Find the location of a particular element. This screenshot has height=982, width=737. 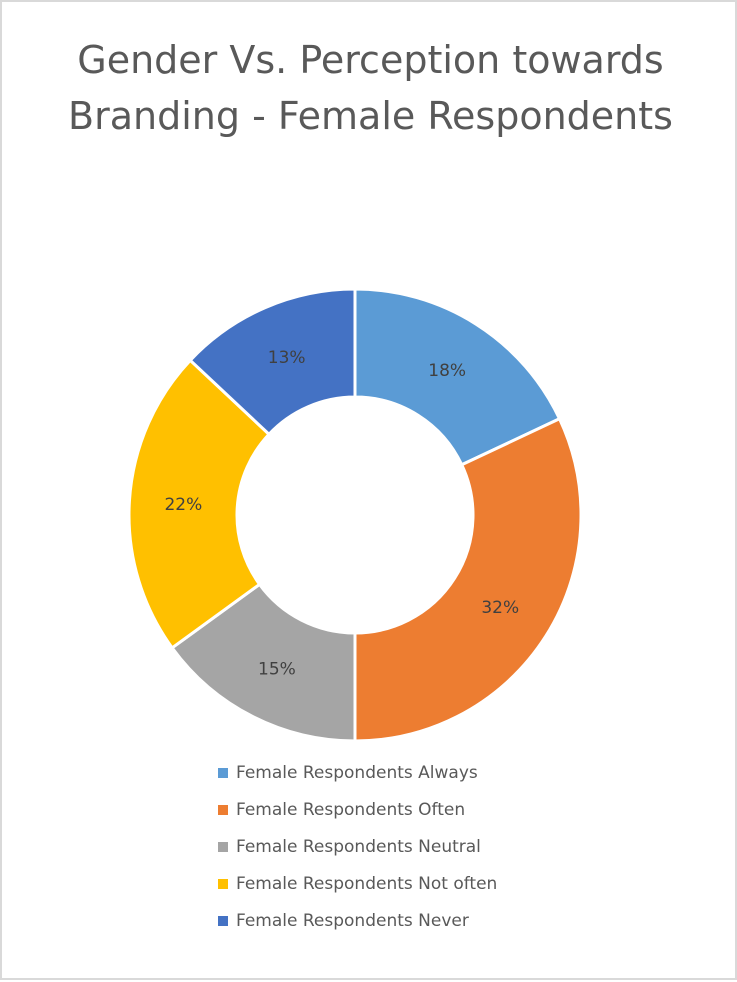

legend-item: Female Respondents Neutral is located at coordinates (357, 846).